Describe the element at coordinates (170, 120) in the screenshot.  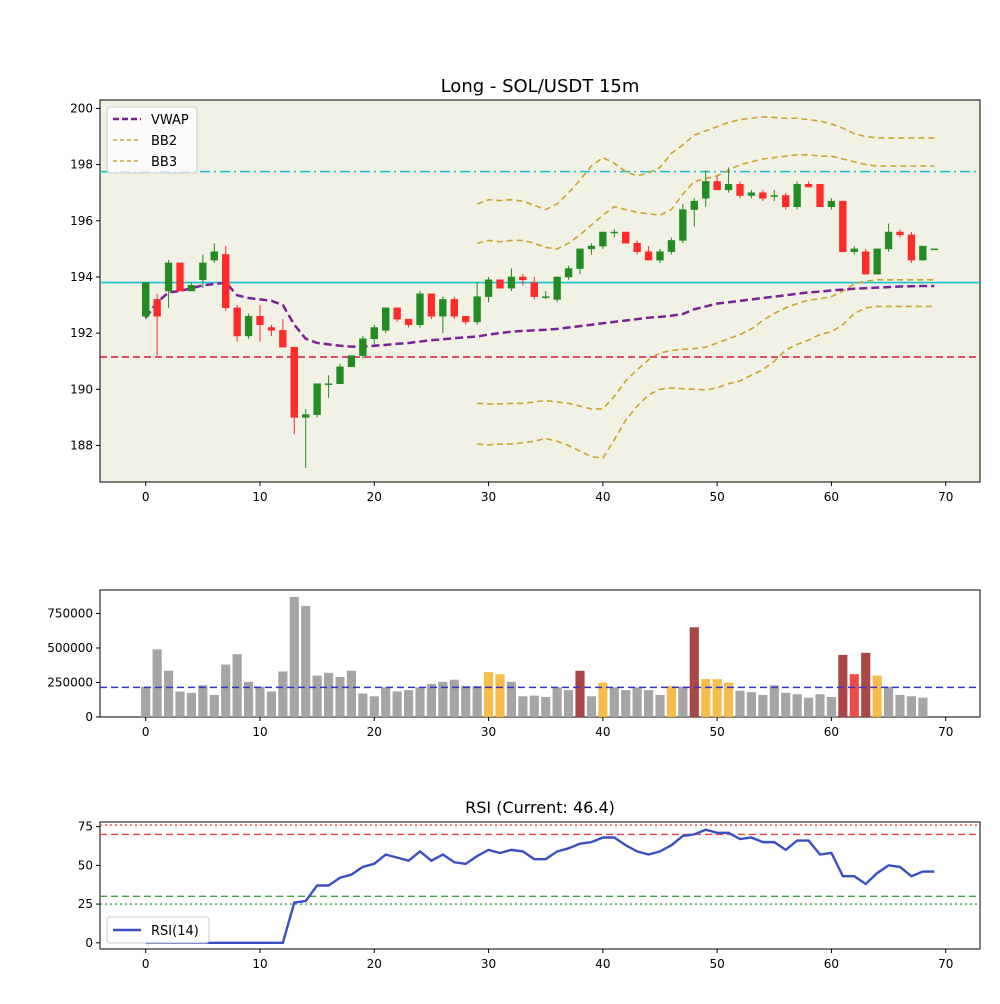
I see `legend-vwap-label: VWAP` at that location.